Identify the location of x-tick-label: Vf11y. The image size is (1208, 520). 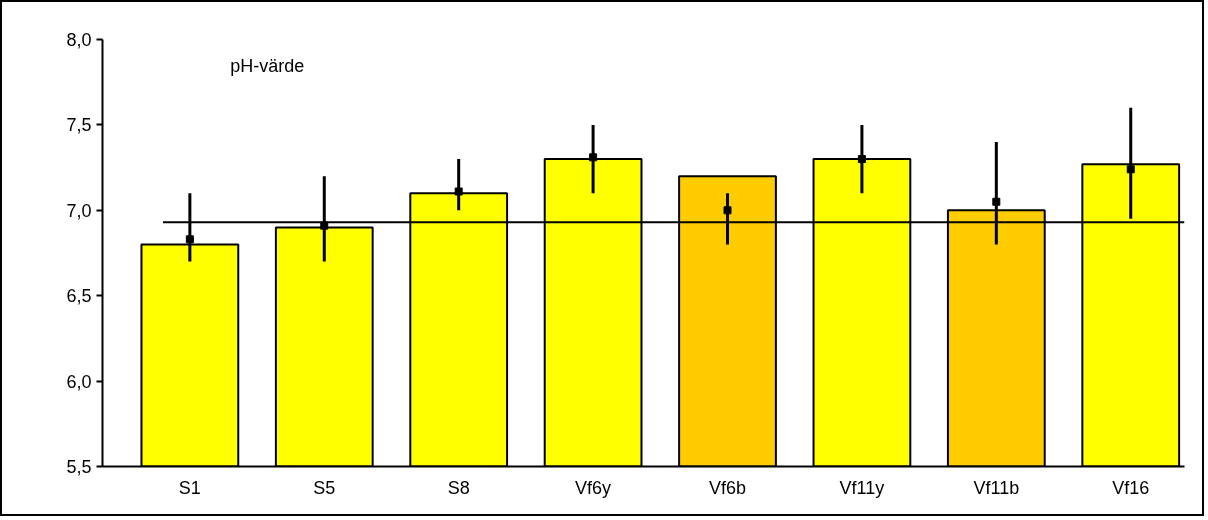
(862, 487).